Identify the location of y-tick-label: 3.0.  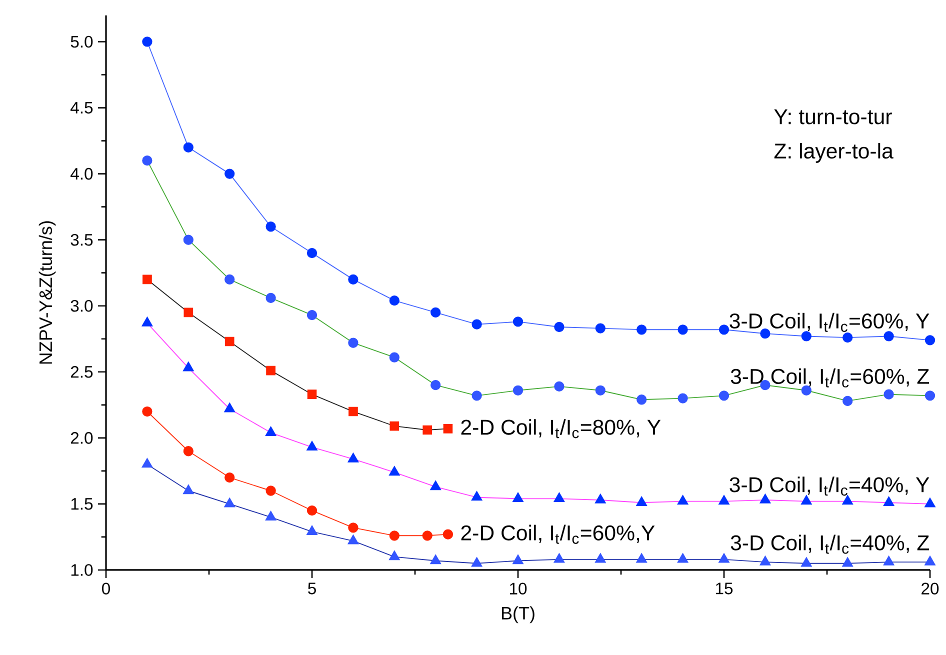
(81, 306).